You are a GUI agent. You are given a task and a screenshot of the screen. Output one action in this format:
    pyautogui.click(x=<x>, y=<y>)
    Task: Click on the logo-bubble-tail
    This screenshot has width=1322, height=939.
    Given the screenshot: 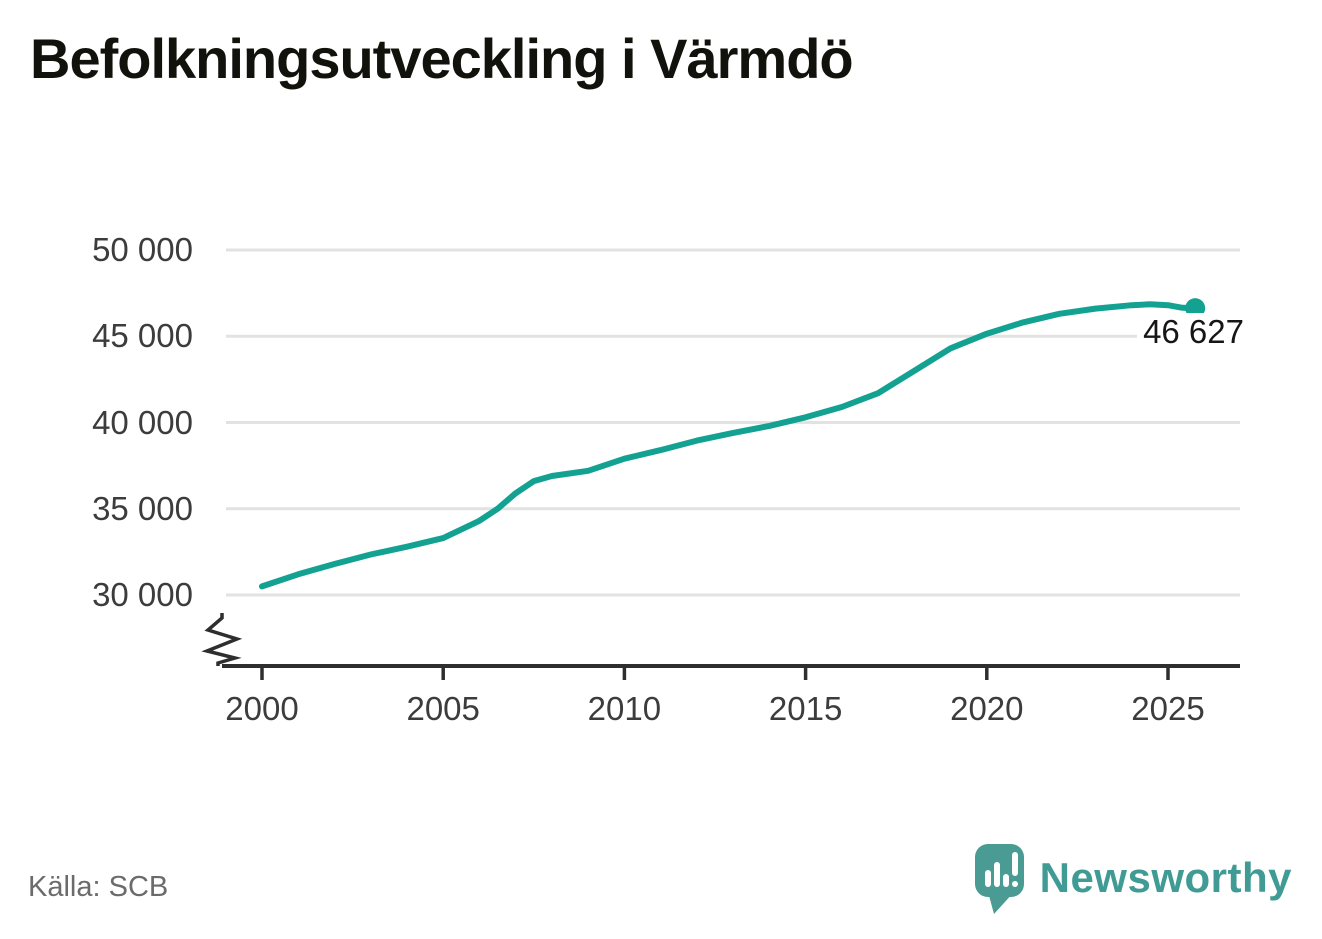 What is the action you would take?
    pyautogui.click(x=1000, y=903)
    